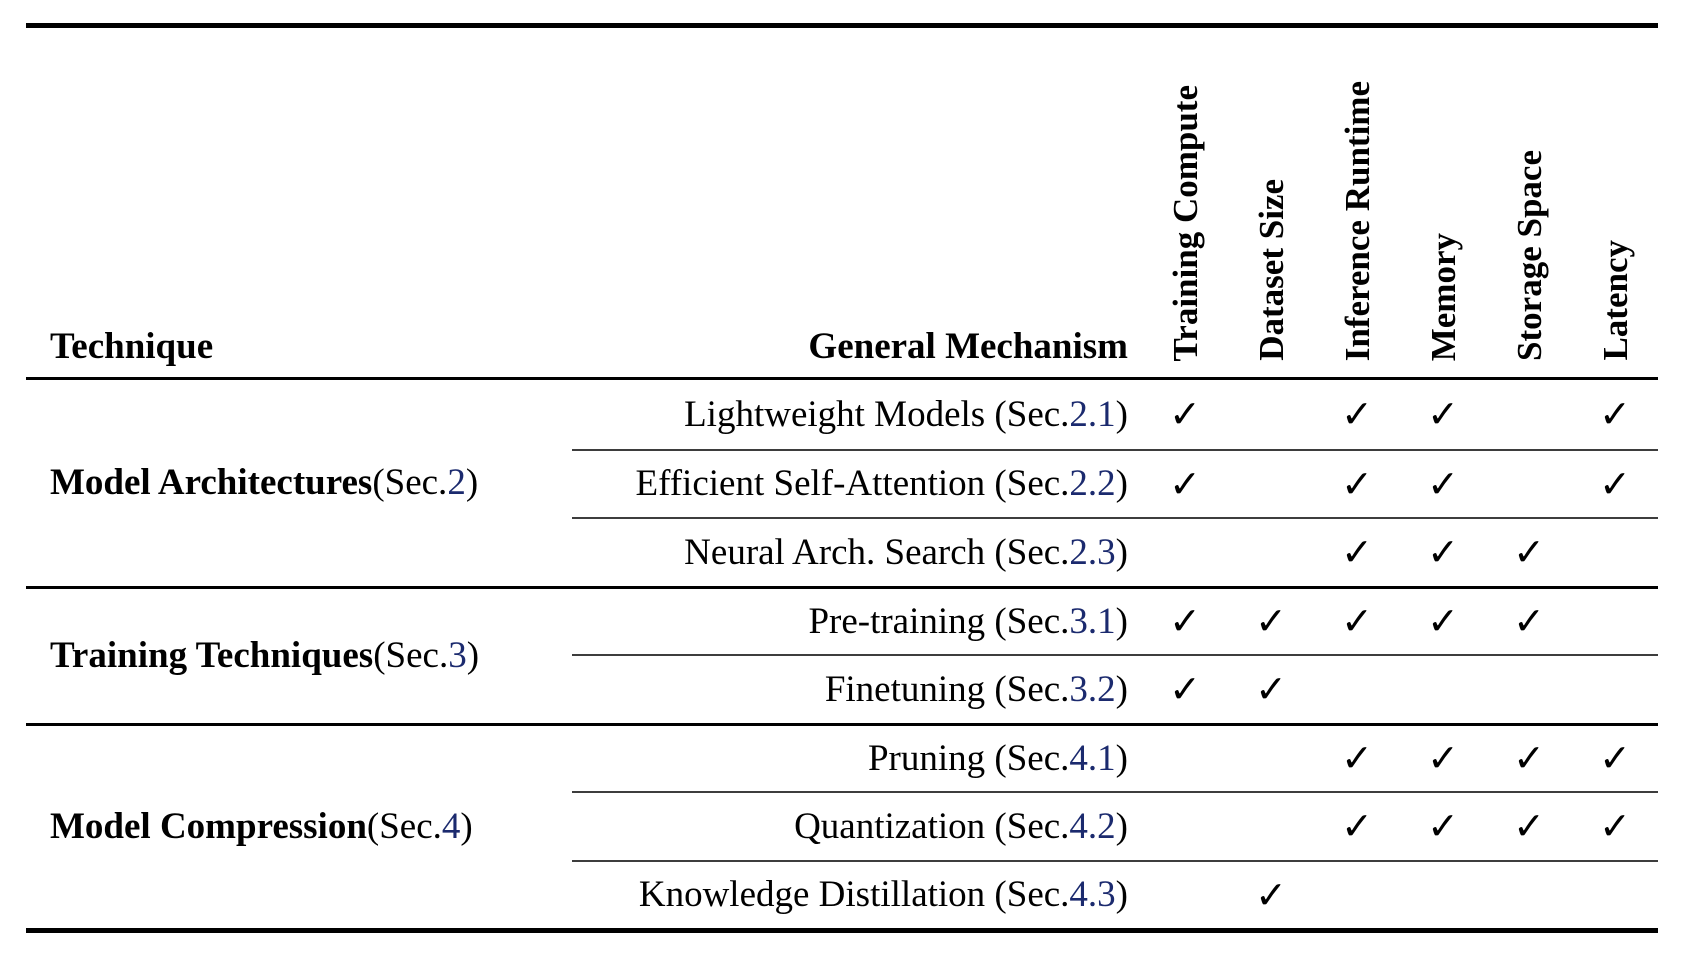  I want to click on mechanism-efficient-self-attention: Efficient Self-Attention (Sec. 2.2), so click(857, 483).